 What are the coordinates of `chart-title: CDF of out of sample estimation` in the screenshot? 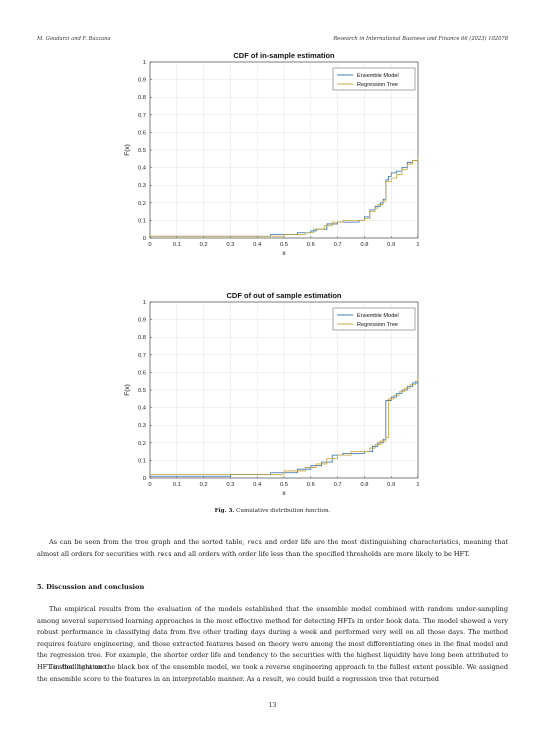 It's located at (283, 295).